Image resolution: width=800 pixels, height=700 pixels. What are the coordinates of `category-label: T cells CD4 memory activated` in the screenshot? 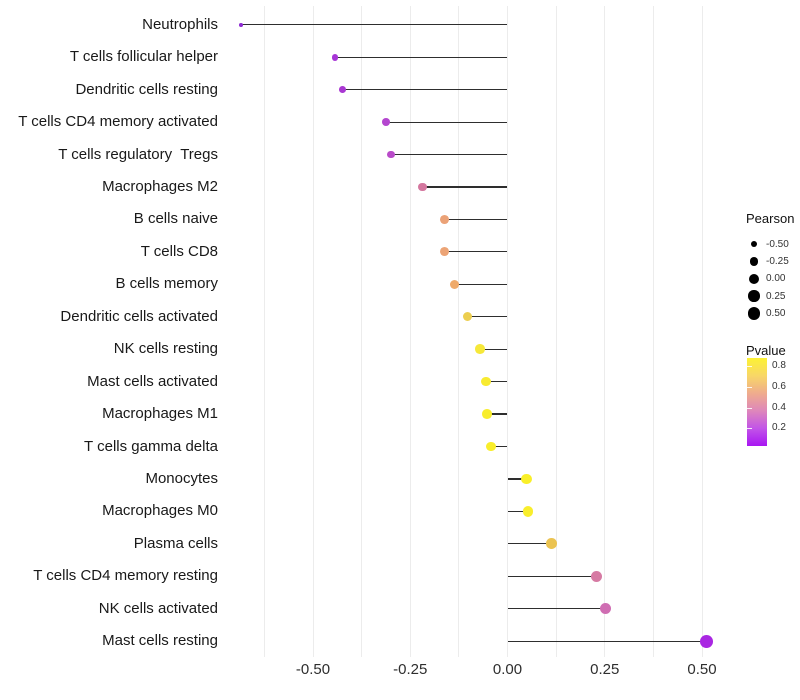 It's located at (118, 122).